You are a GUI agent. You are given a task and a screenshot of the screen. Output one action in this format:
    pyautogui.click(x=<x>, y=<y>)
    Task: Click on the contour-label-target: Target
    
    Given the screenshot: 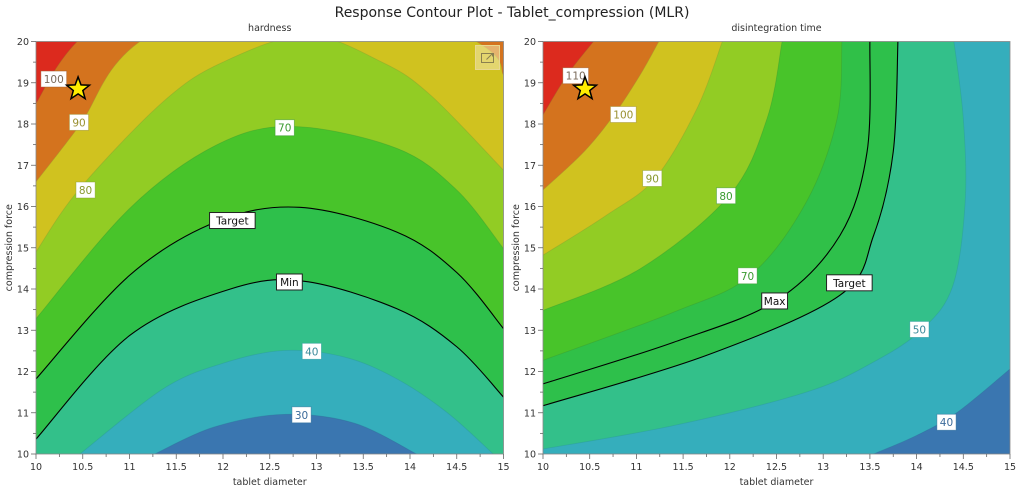 What is the action you would take?
    pyautogui.click(x=232, y=221)
    